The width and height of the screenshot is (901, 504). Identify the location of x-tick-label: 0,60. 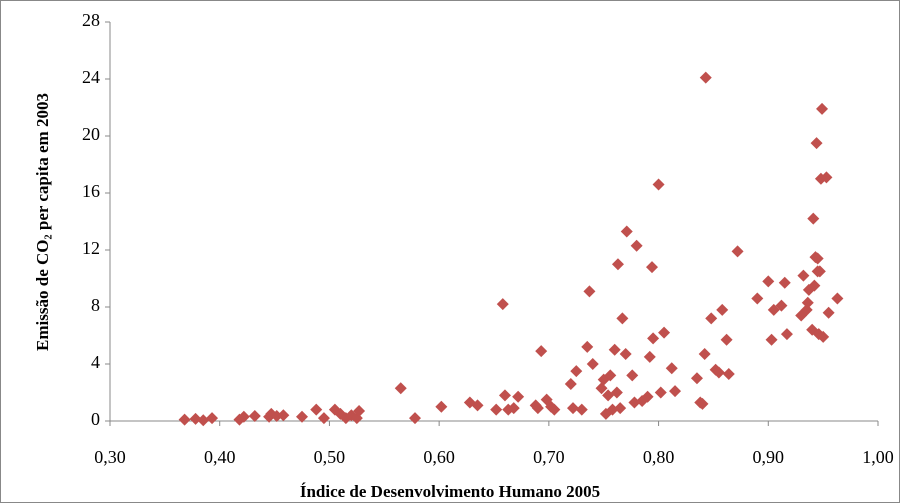
(439, 457).